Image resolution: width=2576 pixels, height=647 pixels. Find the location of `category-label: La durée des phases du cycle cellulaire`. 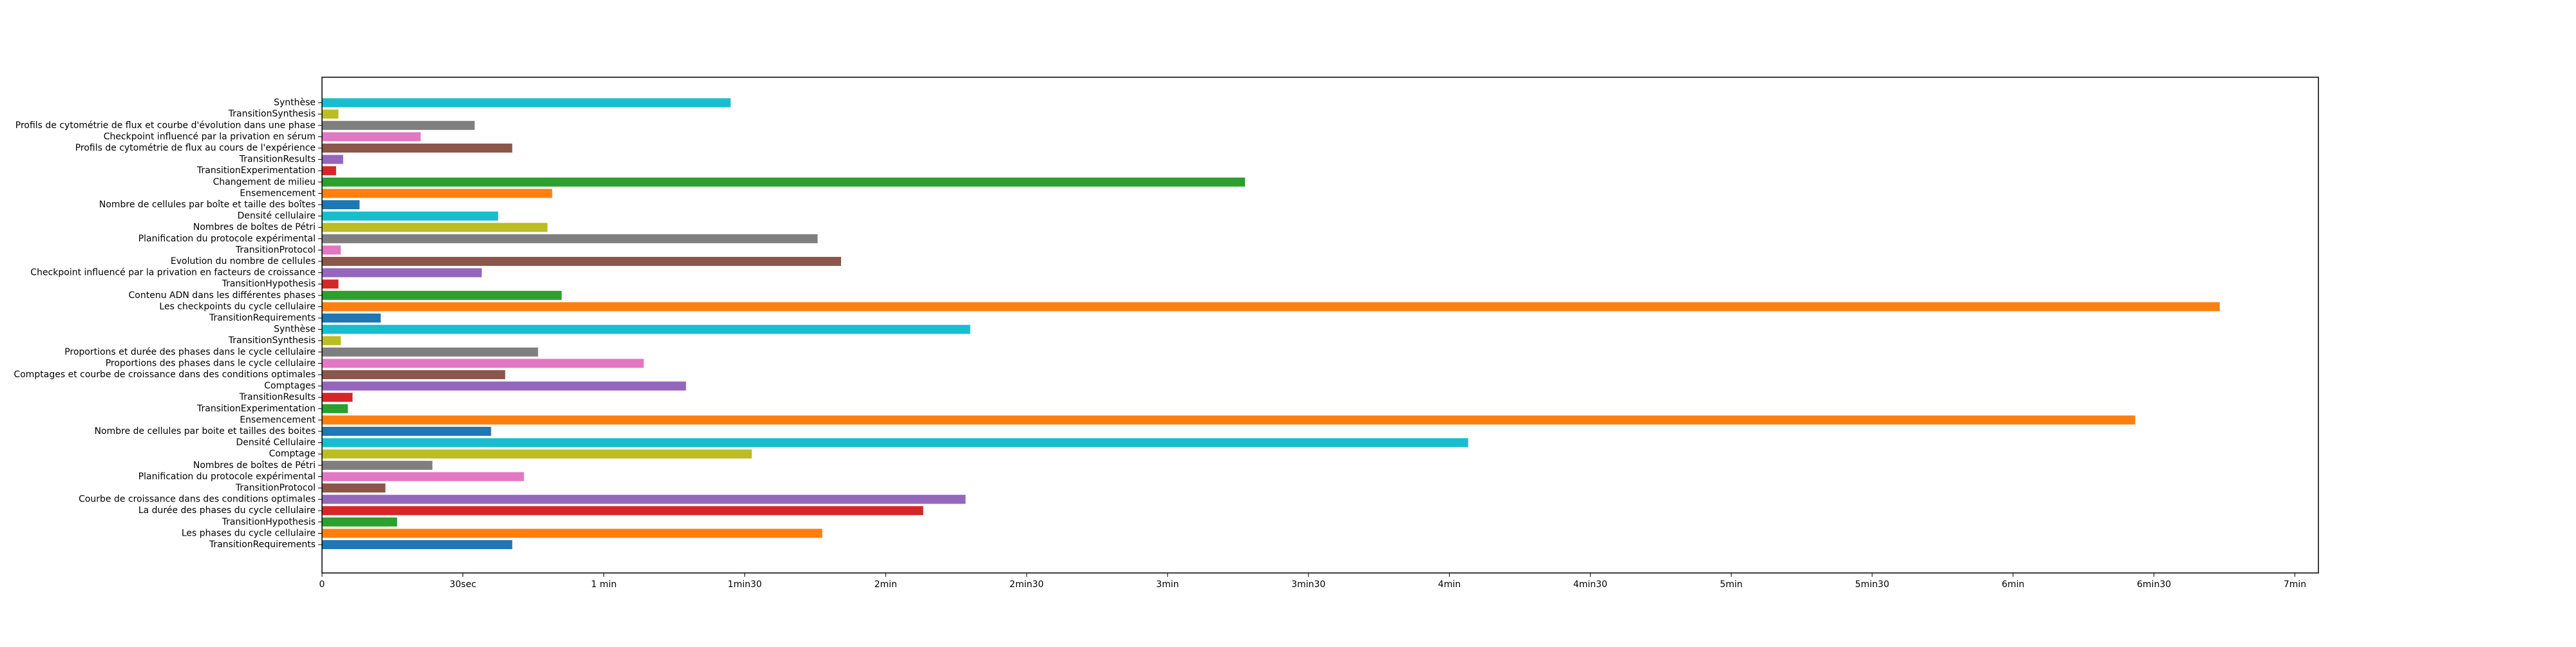

category-label: La durée des phases du cycle cellulaire is located at coordinates (227, 510).